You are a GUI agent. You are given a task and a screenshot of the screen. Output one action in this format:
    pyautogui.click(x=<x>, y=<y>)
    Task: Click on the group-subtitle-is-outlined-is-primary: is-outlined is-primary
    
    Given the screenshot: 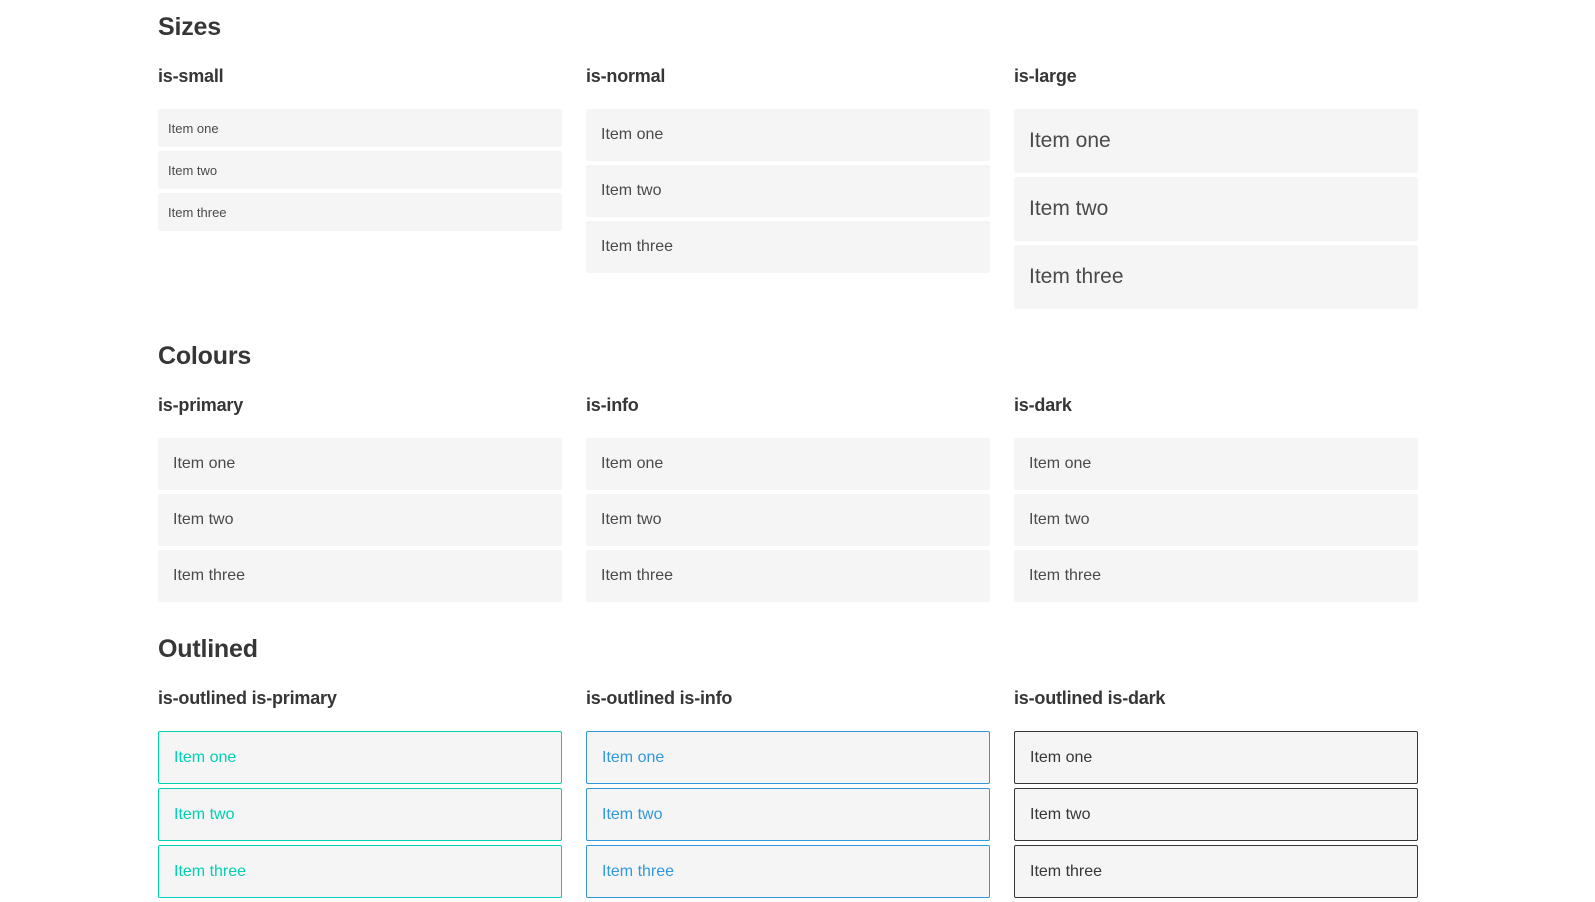 What is the action you would take?
    pyautogui.click(x=247, y=698)
    